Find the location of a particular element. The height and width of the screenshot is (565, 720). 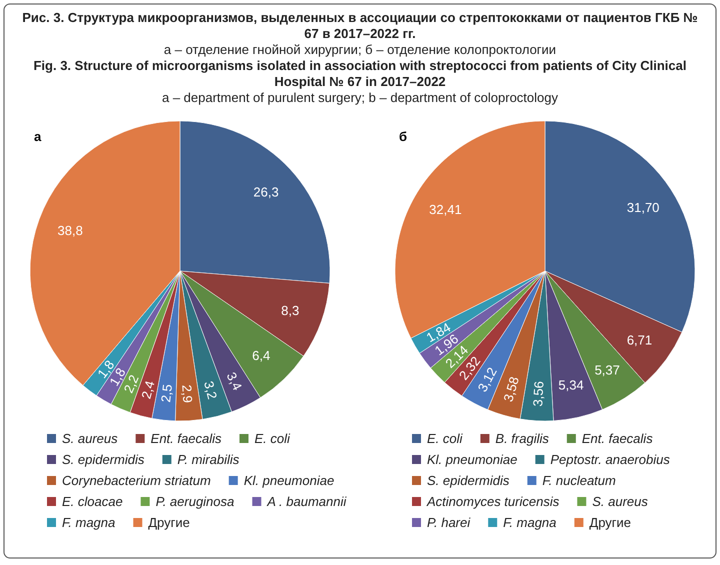

data-label: 2,9 is located at coordinates (187, 394).